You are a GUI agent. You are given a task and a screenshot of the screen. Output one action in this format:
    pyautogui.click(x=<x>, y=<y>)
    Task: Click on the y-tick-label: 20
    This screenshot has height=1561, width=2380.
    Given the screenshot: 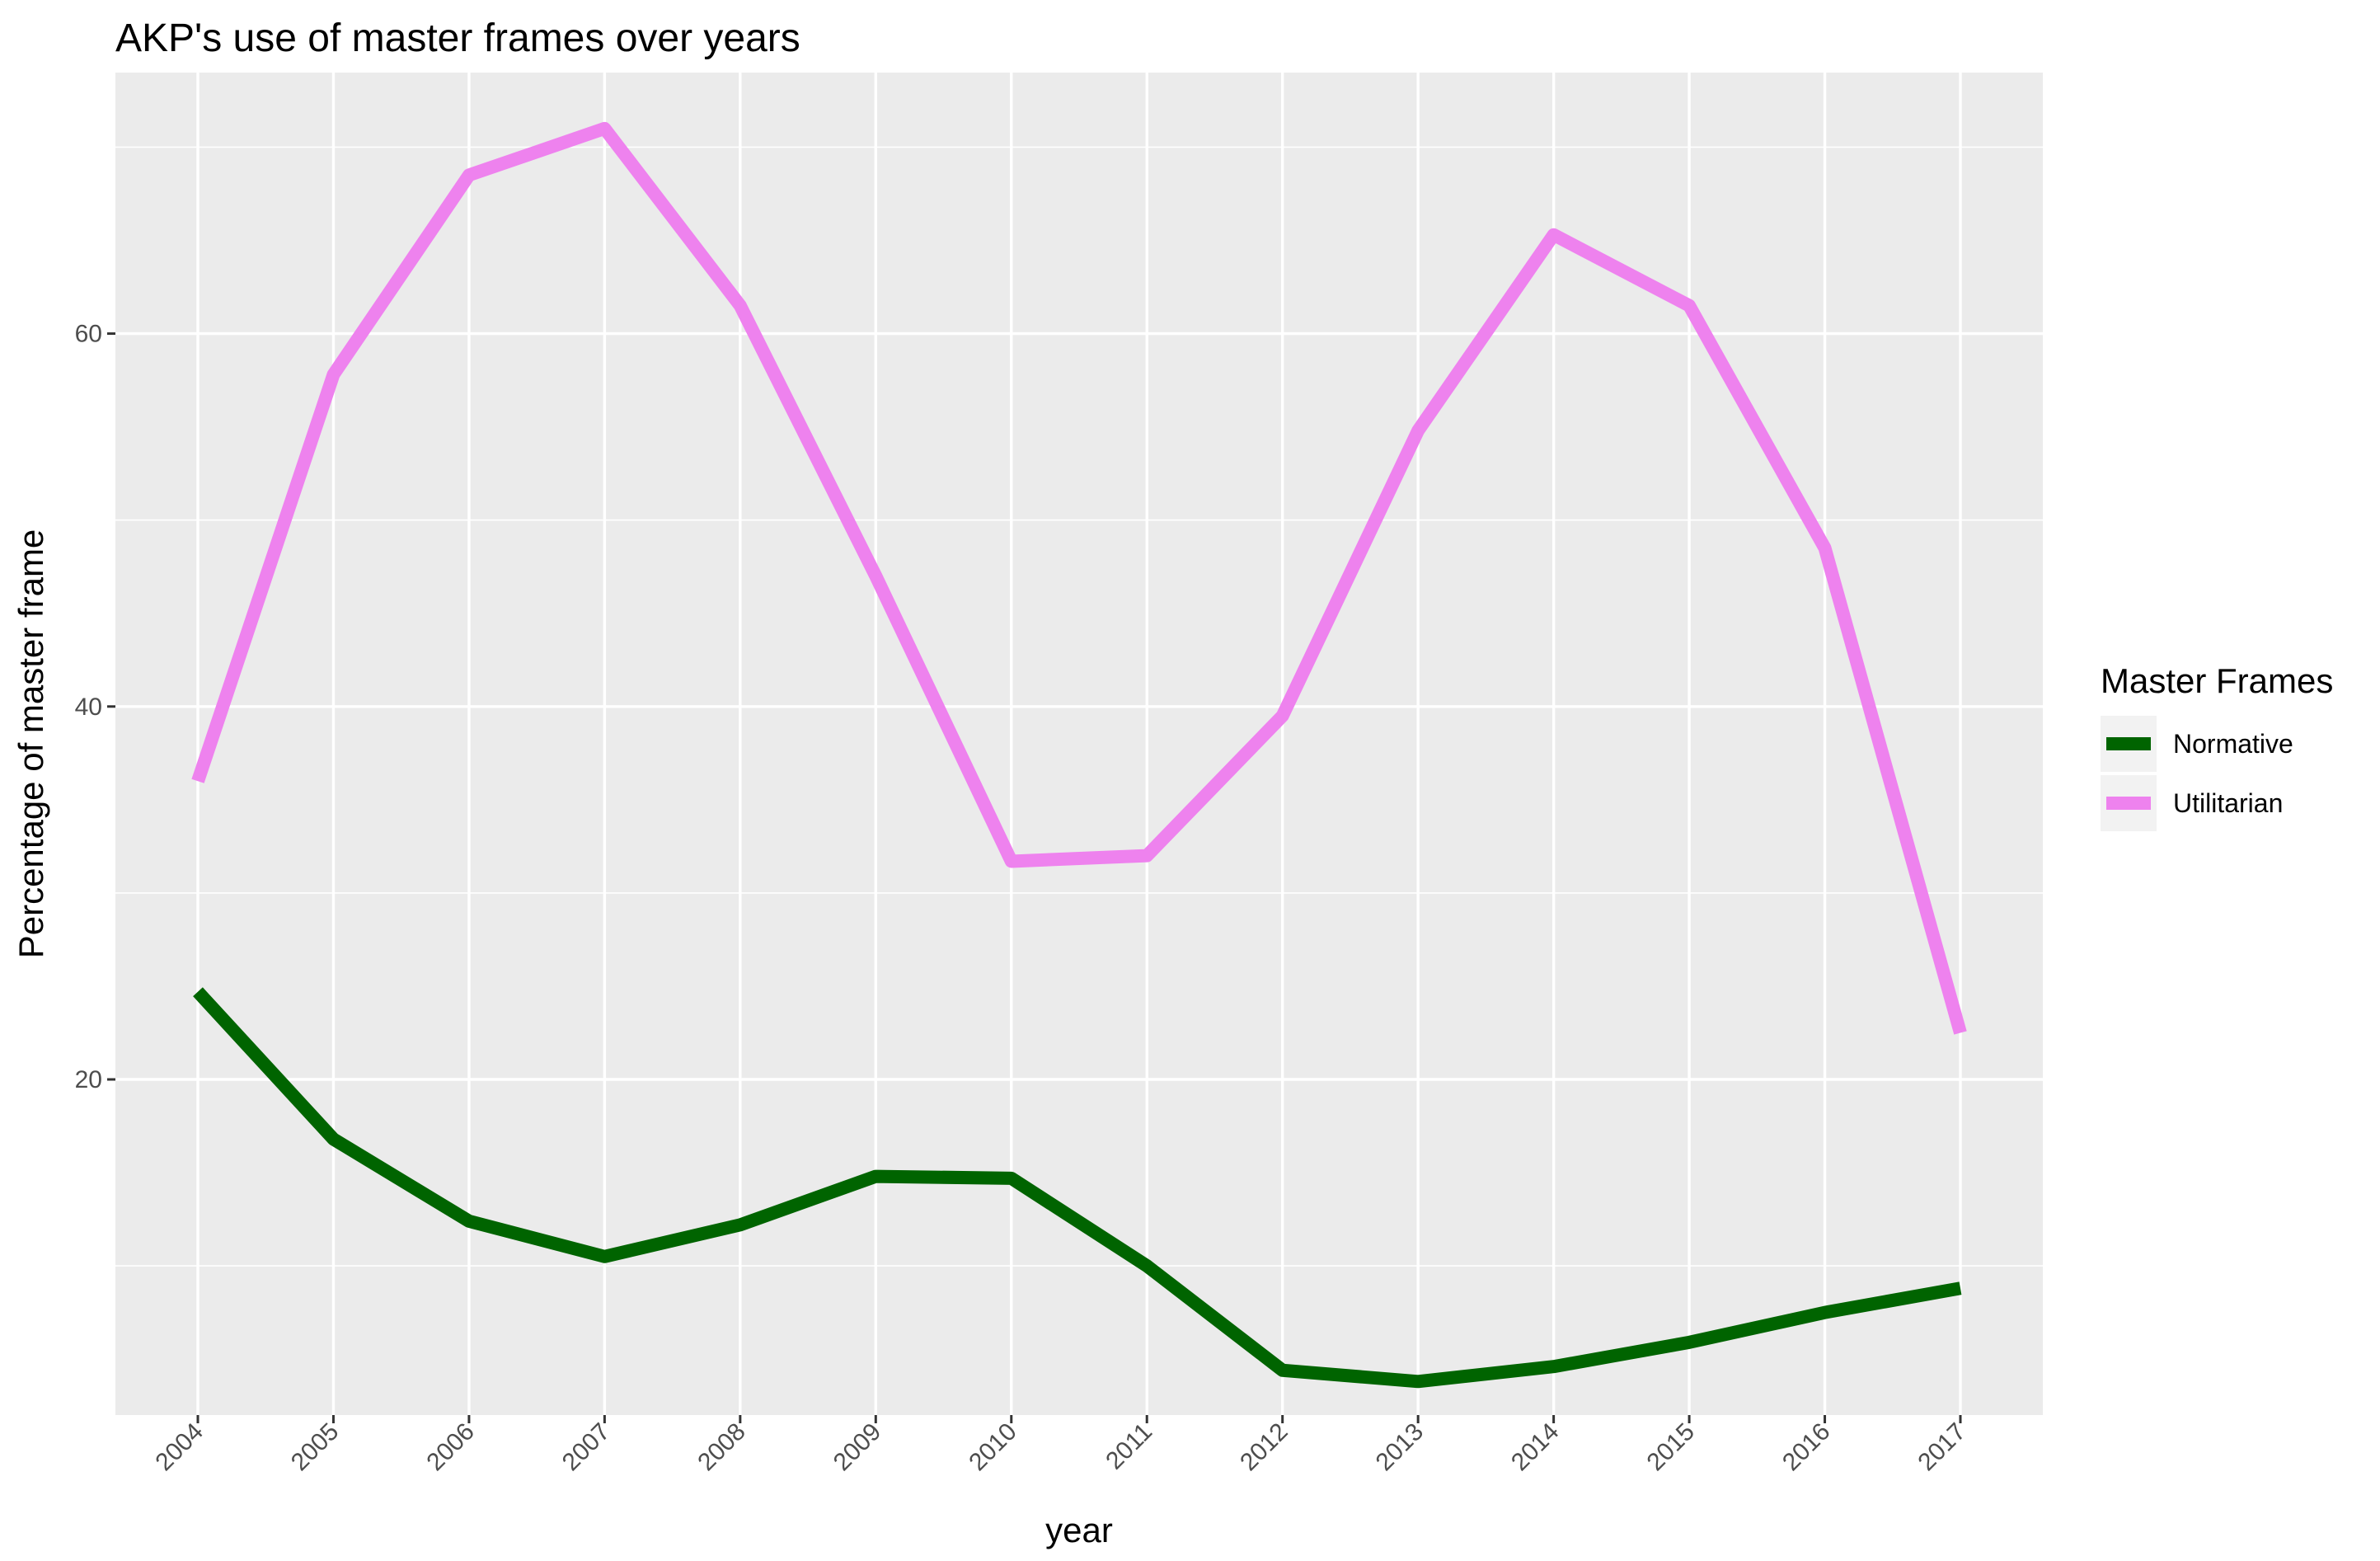 What is the action you would take?
    pyautogui.click(x=88, y=1079)
    